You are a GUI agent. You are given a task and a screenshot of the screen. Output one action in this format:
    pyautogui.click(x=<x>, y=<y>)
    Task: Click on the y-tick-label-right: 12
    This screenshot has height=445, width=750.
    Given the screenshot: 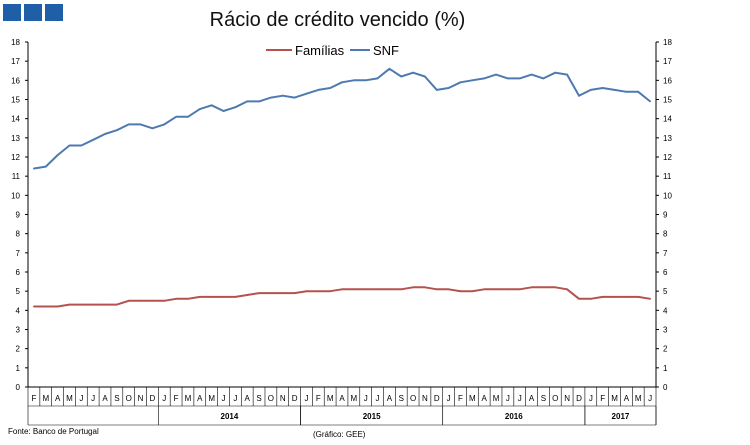 What is the action you would take?
    pyautogui.click(x=667, y=157)
    